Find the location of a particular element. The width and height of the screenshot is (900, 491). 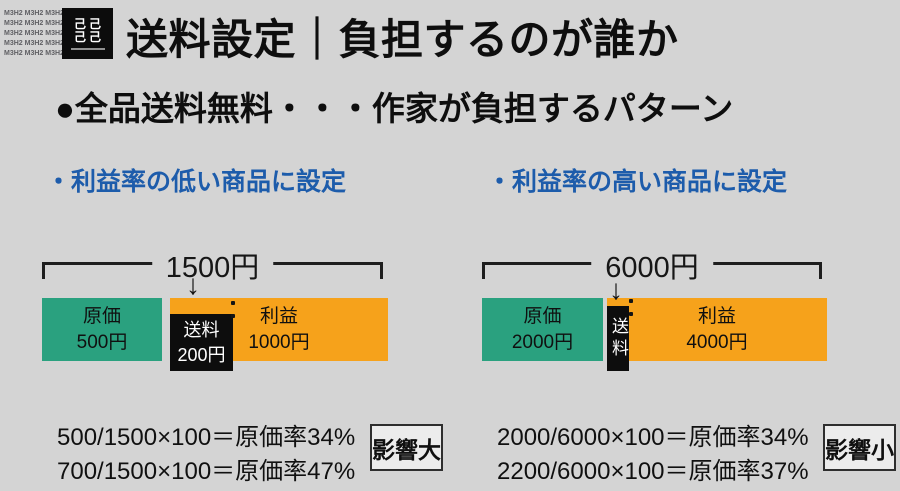

impact-badge-large: 影響大 is located at coordinates (406, 447).